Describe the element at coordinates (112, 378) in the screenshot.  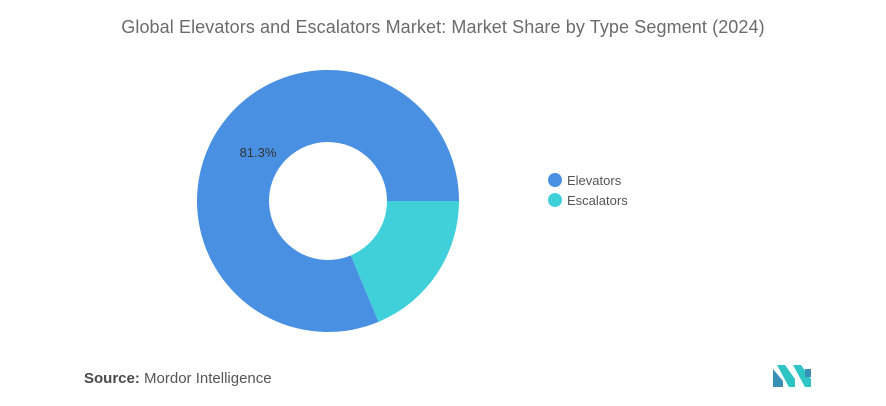
I see `source-label: Source:` at that location.